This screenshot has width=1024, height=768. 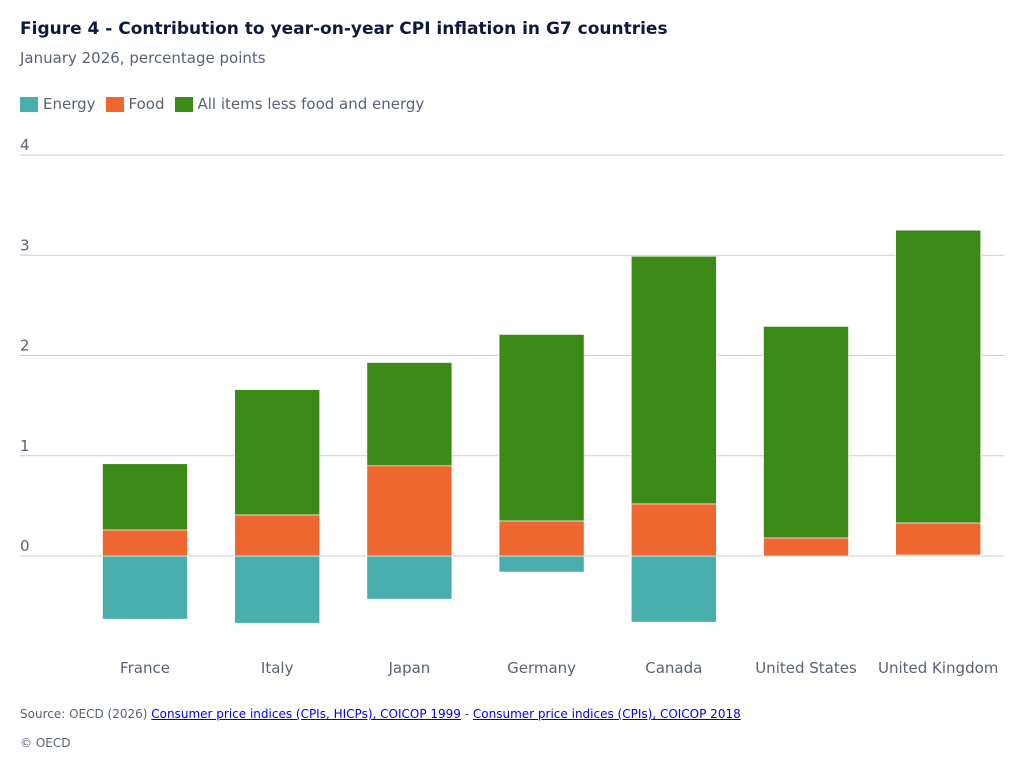 What do you see at coordinates (673, 668) in the screenshot?
I see `x-tick-label-canada: Canada` at bounding box center [673, 668].